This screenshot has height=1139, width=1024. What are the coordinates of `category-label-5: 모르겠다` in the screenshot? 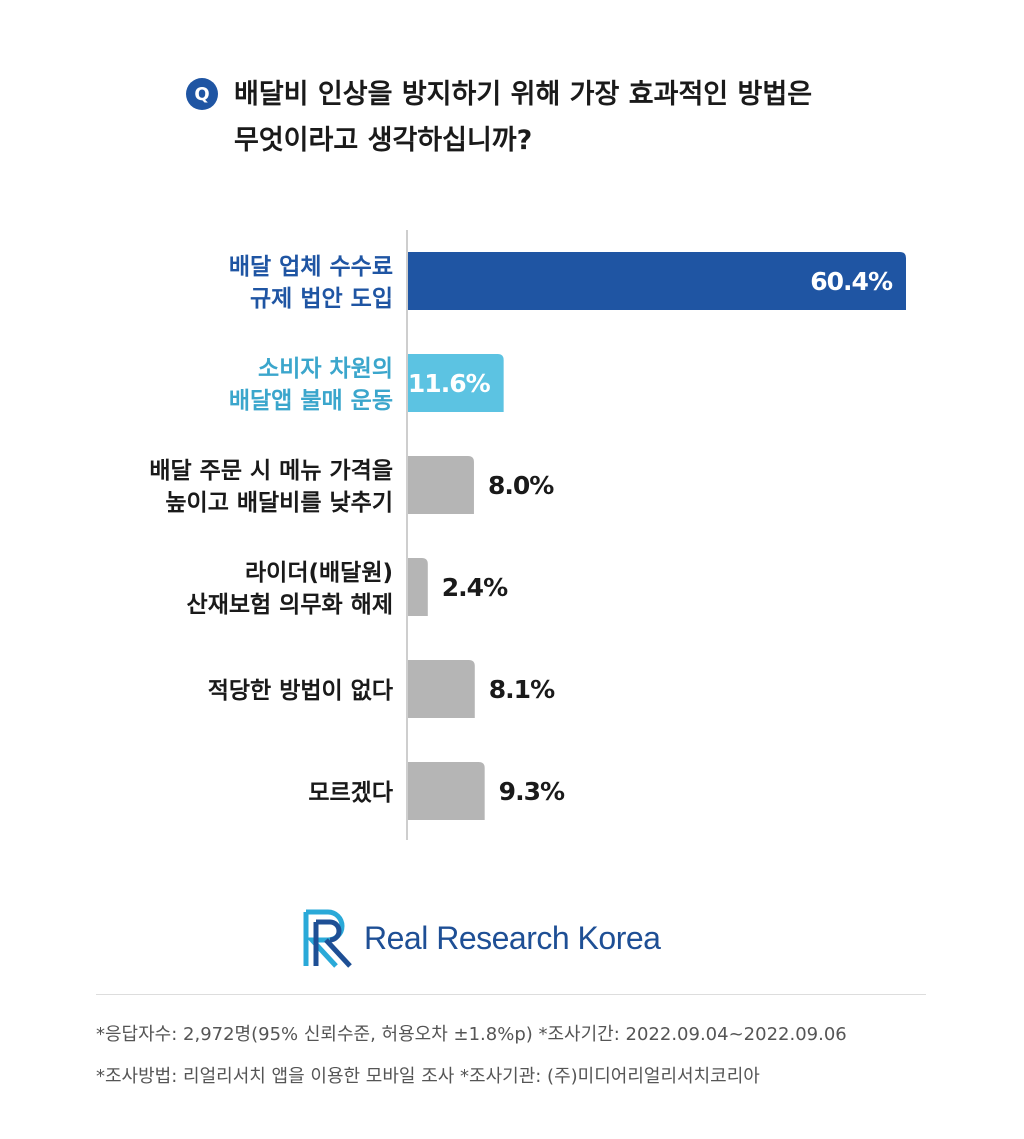 It's located at (350, 793).